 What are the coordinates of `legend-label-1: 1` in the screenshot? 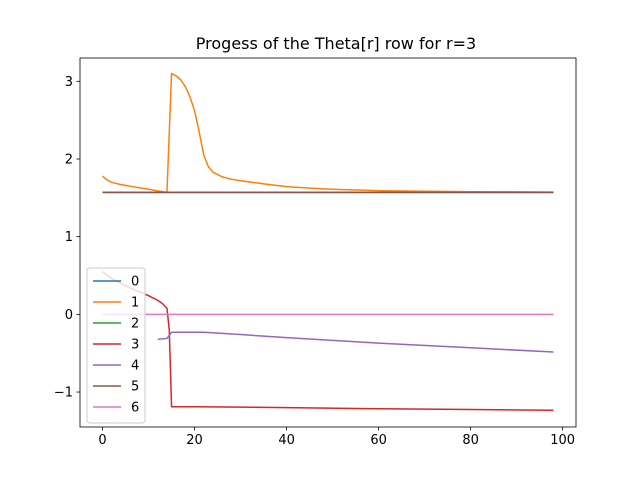 It's located at (135, 303).